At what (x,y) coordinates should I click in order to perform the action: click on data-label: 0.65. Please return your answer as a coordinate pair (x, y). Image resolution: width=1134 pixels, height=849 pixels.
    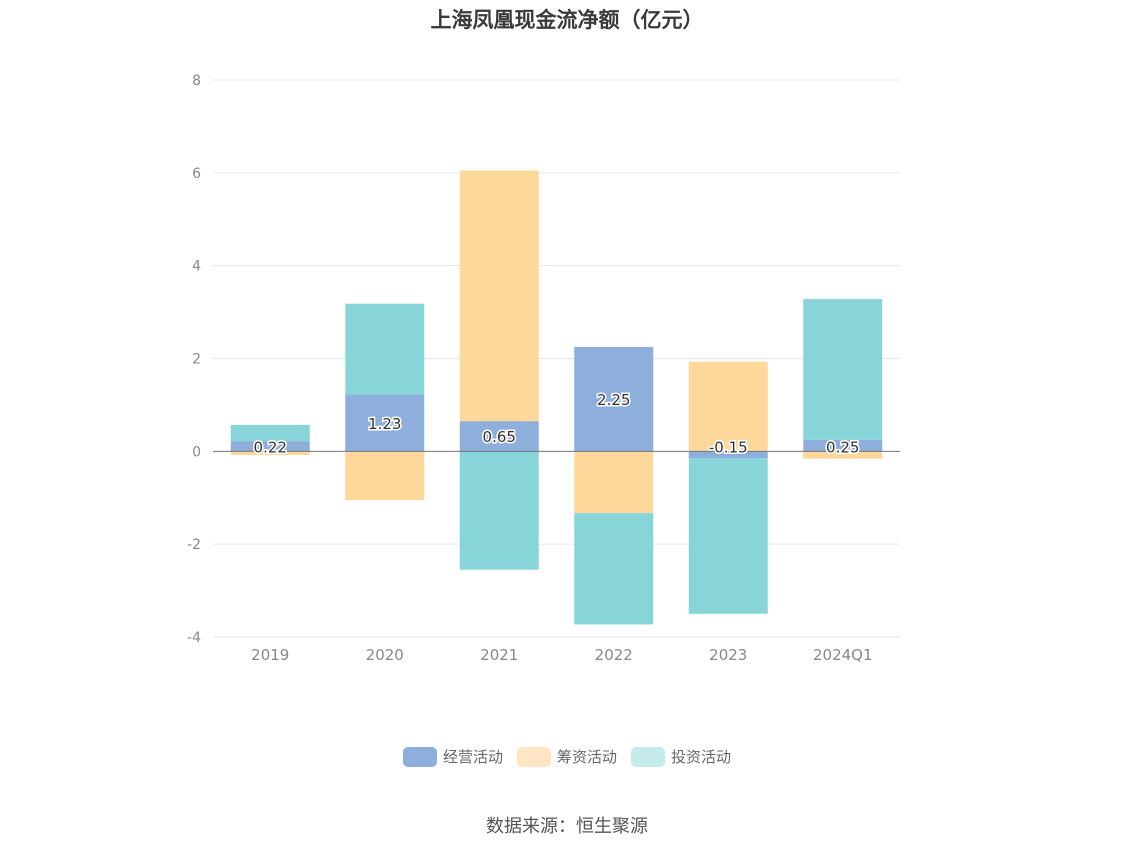
    Looking at the image, I should click on (499, 437).